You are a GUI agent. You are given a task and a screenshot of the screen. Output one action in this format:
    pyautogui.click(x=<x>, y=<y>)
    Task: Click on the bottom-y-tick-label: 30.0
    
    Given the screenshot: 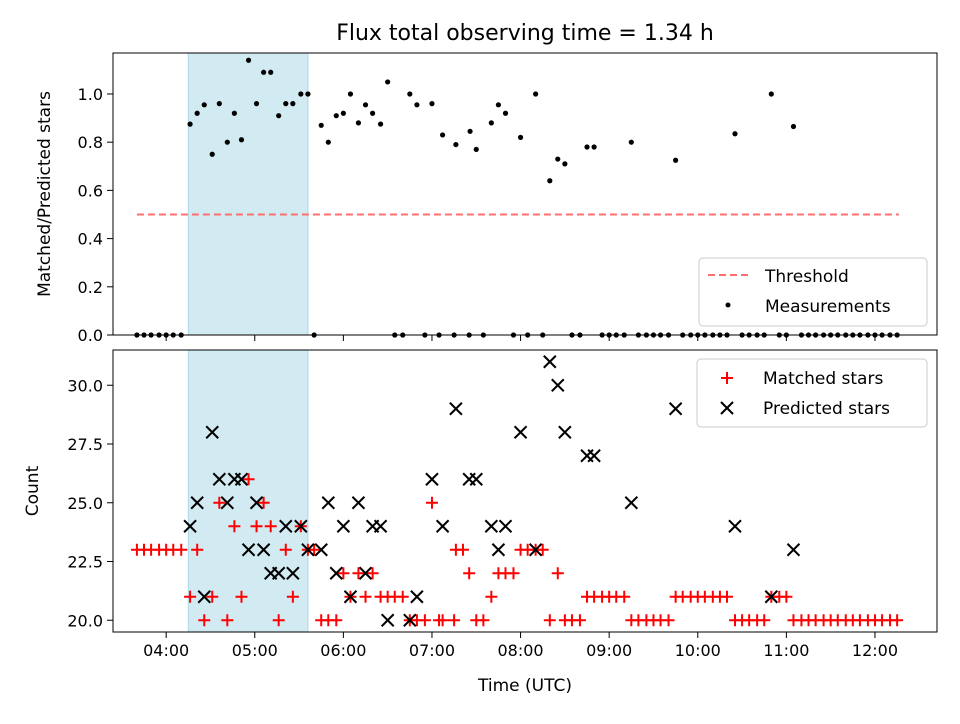 What is the action you would take?
    pyautogui.click(x=85, y=385)
    